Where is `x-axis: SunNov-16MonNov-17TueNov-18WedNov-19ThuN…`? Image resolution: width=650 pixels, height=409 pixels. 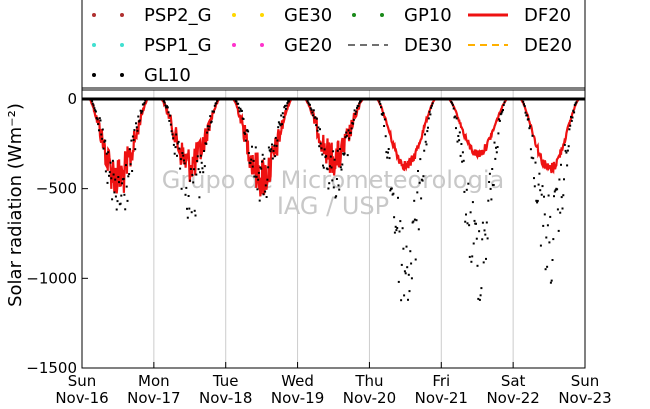 x-axis: SunNov-16MonNov-17TueNov-18WedNov-19ThuN… is located at coordinates (333, 384).